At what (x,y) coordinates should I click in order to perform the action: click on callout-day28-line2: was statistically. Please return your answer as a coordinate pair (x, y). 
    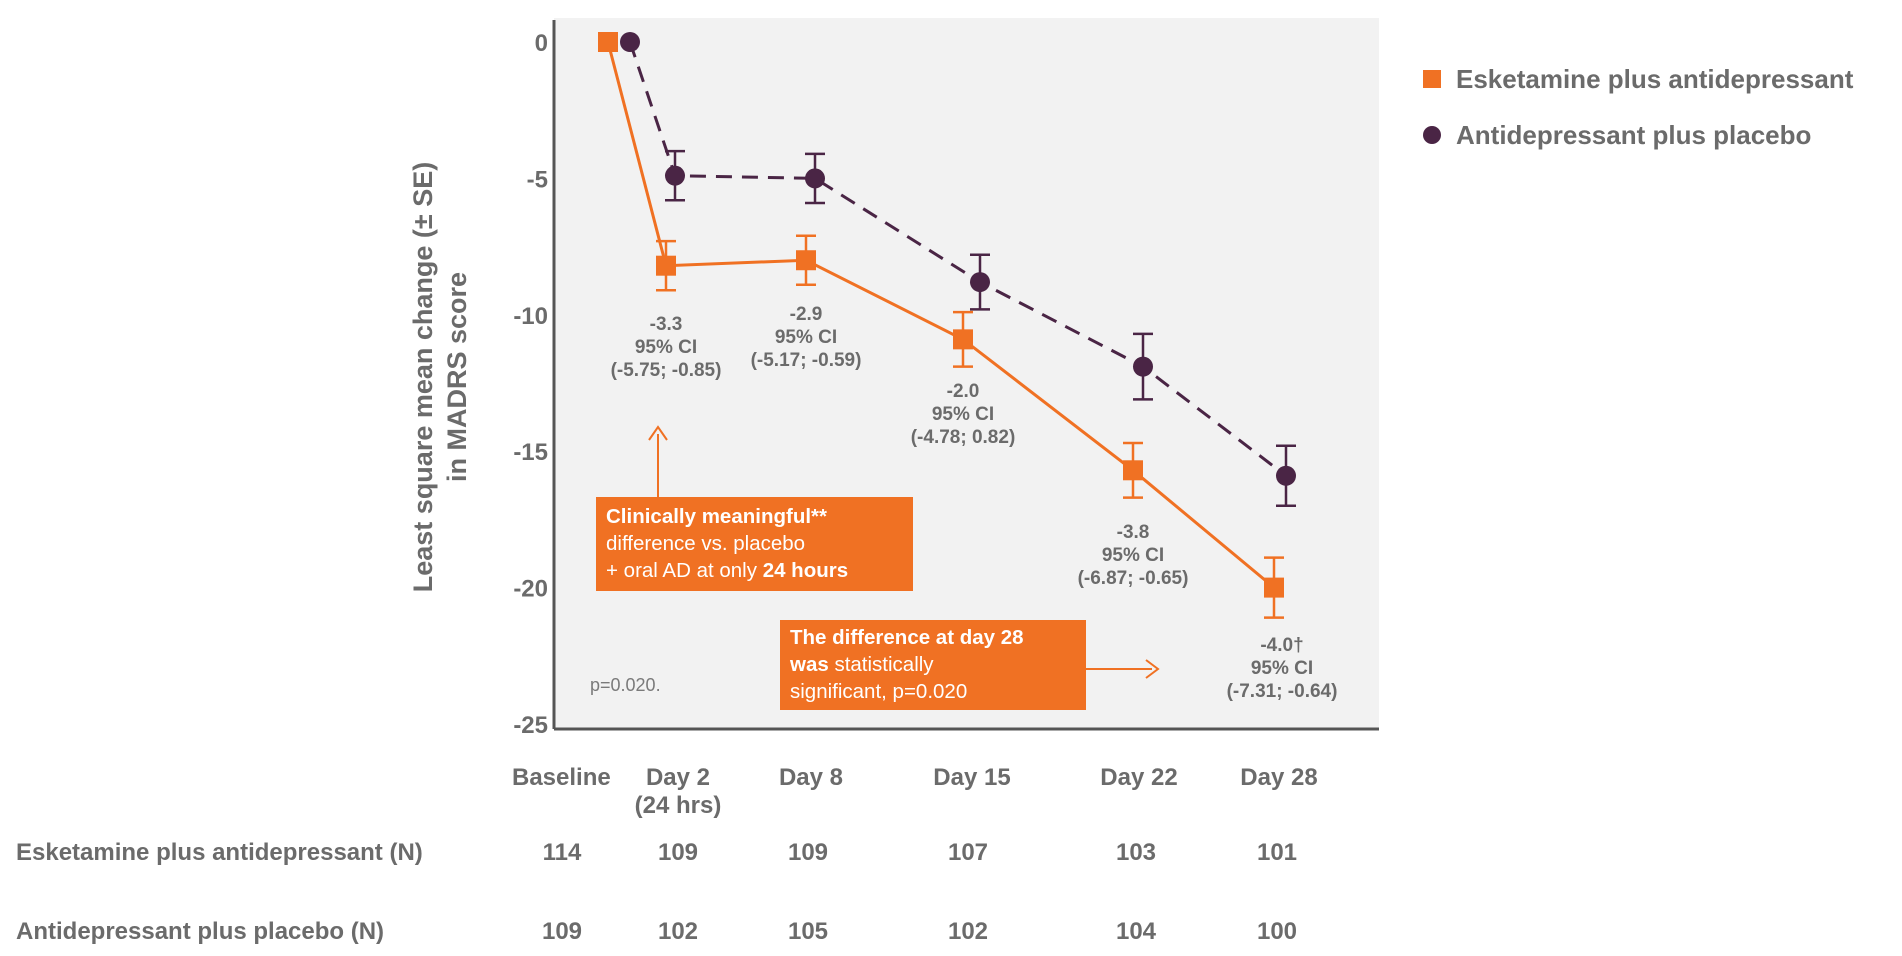
    Looking at the image, I should click on (861, 664).